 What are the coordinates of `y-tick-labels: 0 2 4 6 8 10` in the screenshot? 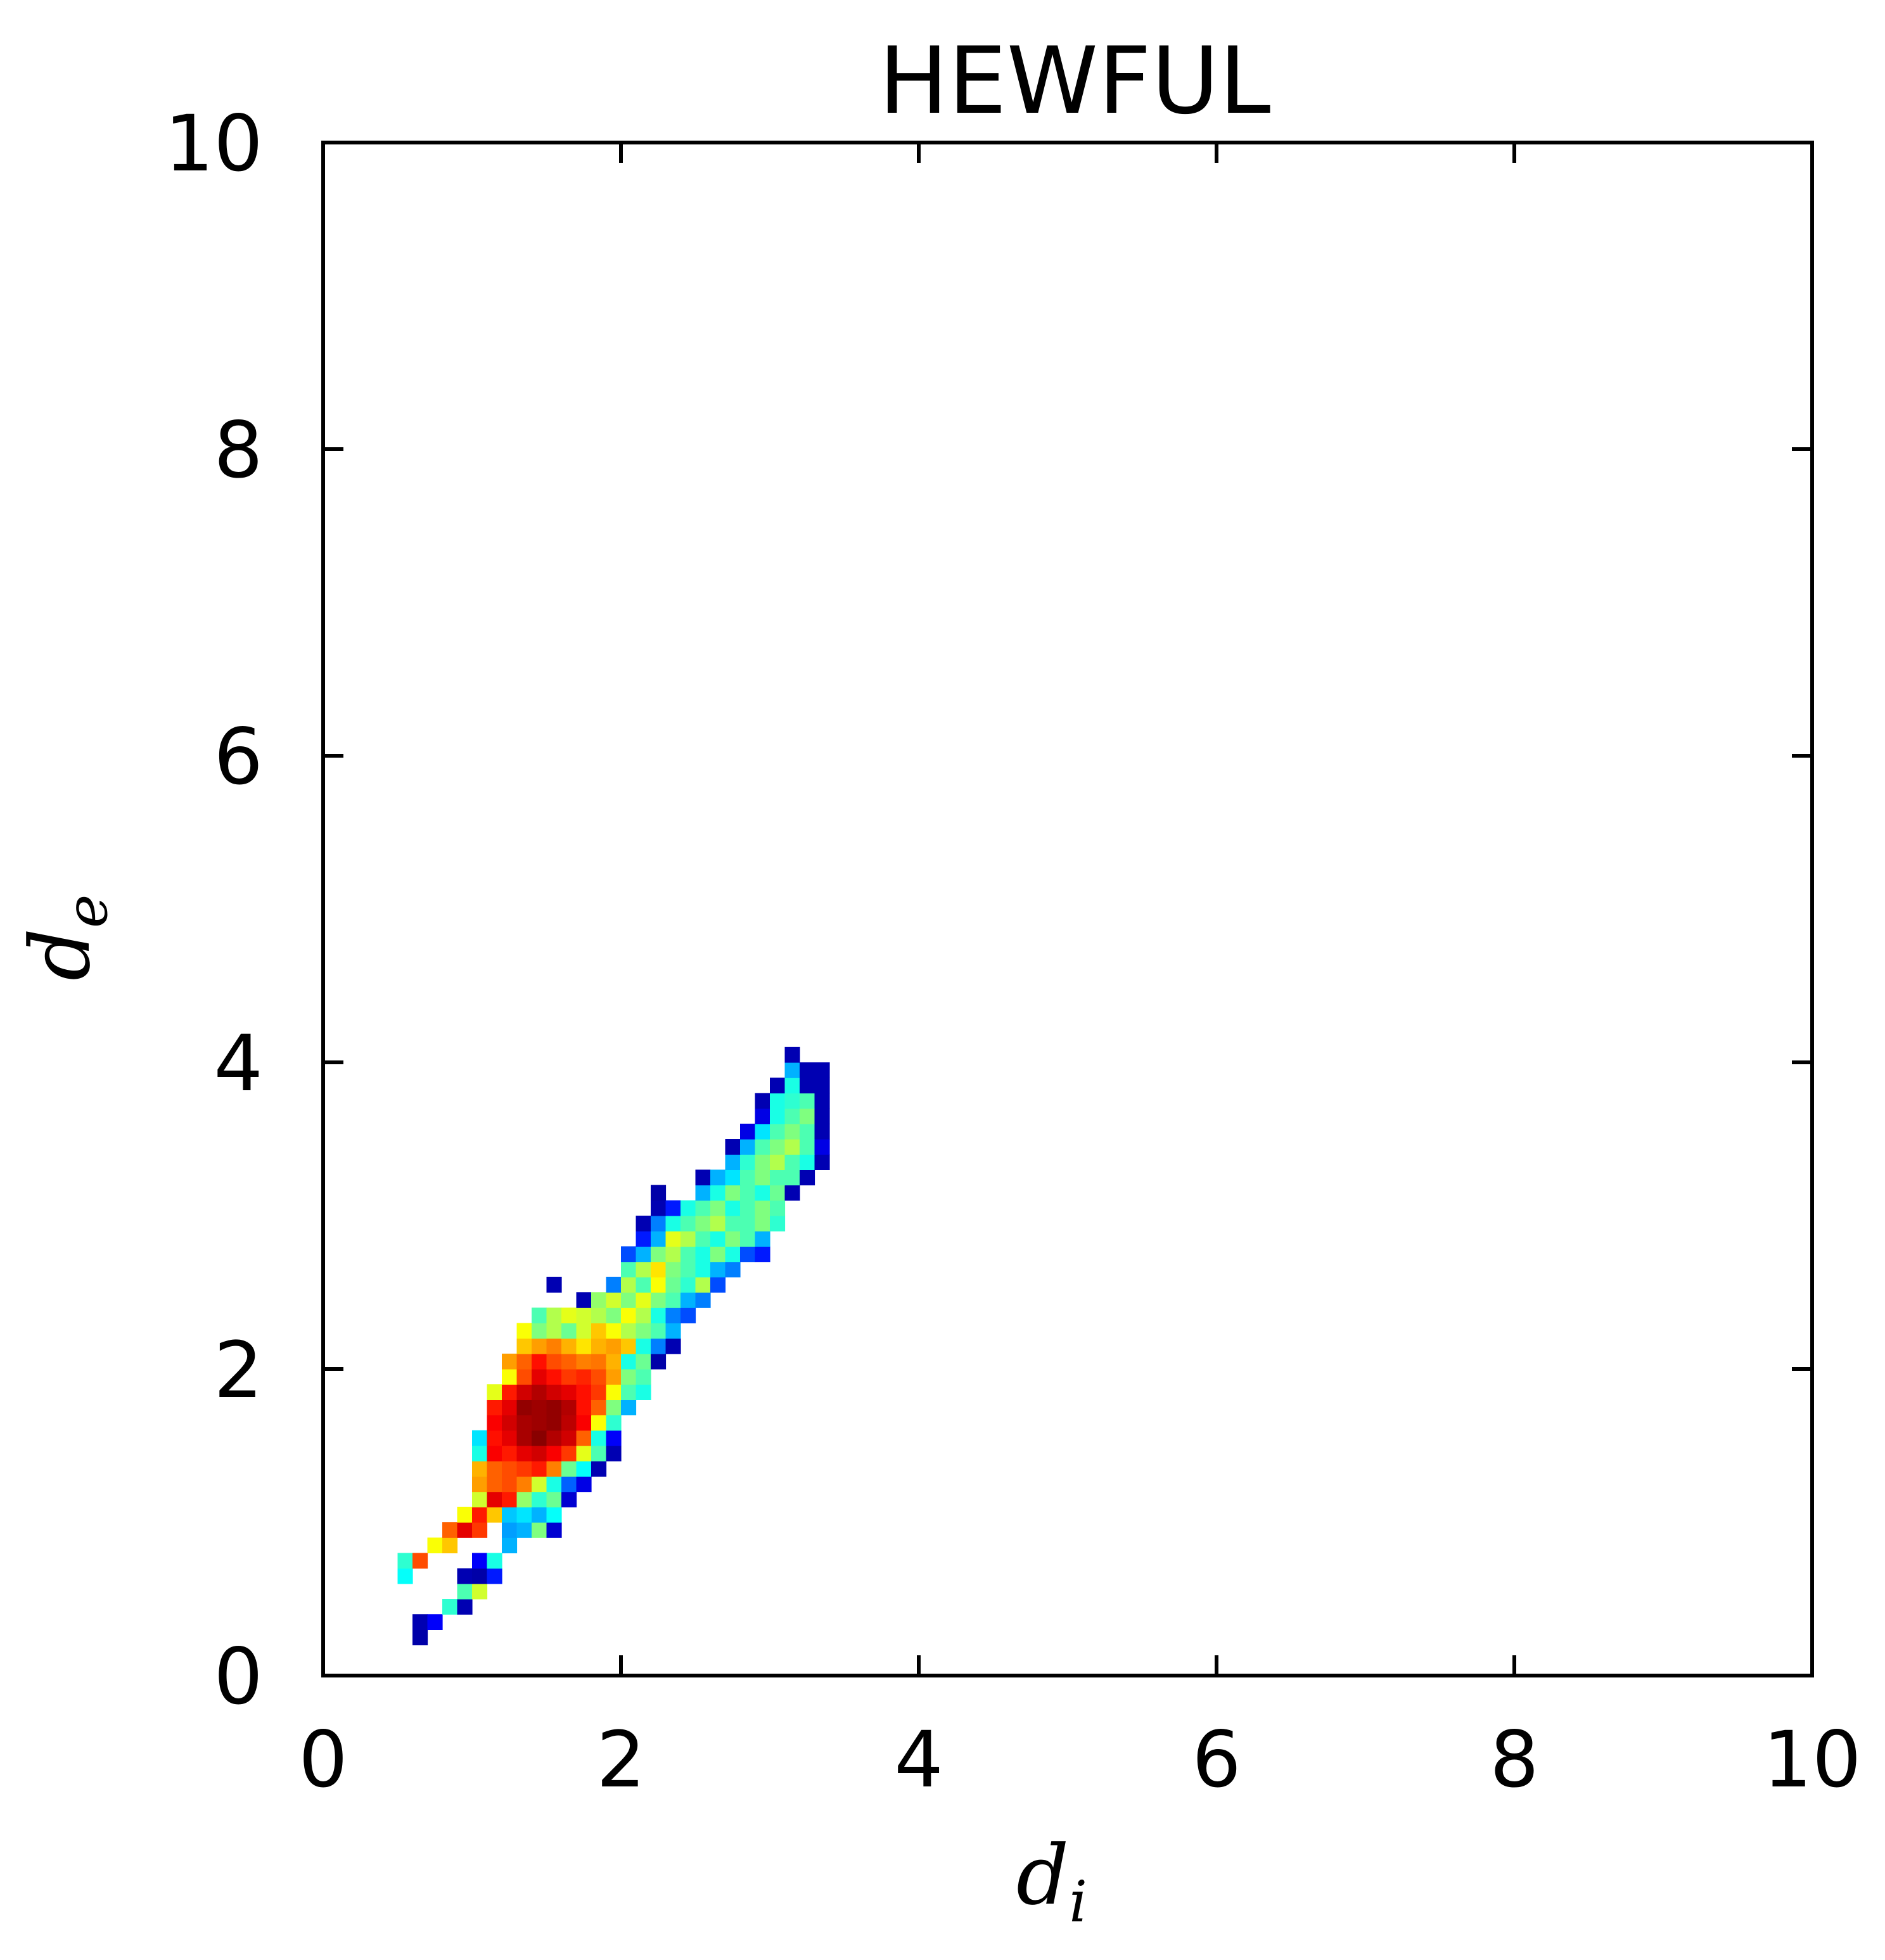 It's located at (214, 910).